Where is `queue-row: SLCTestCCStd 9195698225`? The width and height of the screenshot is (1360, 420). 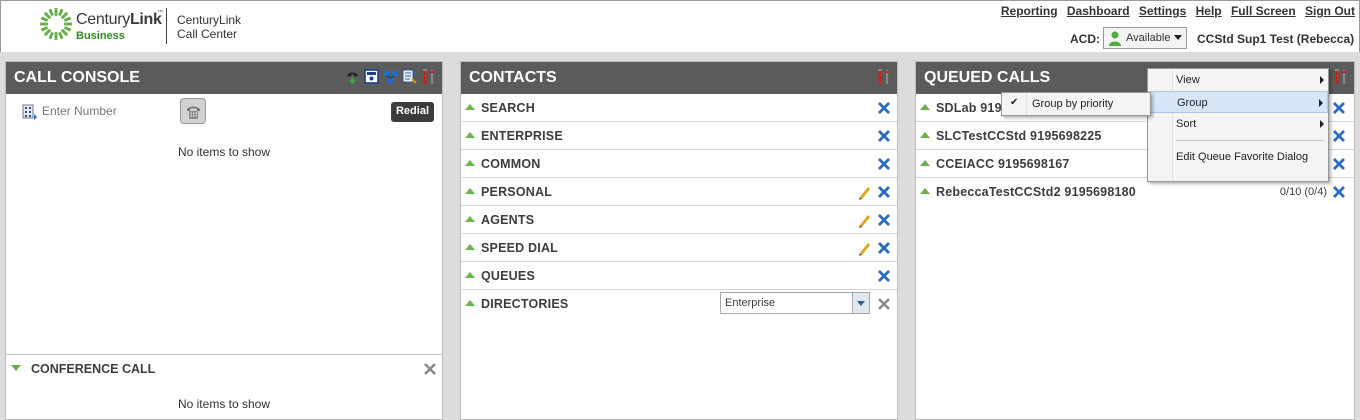 queue-row: SLCTestCCStd 9195698225 is located at coordinates (1135, 136).